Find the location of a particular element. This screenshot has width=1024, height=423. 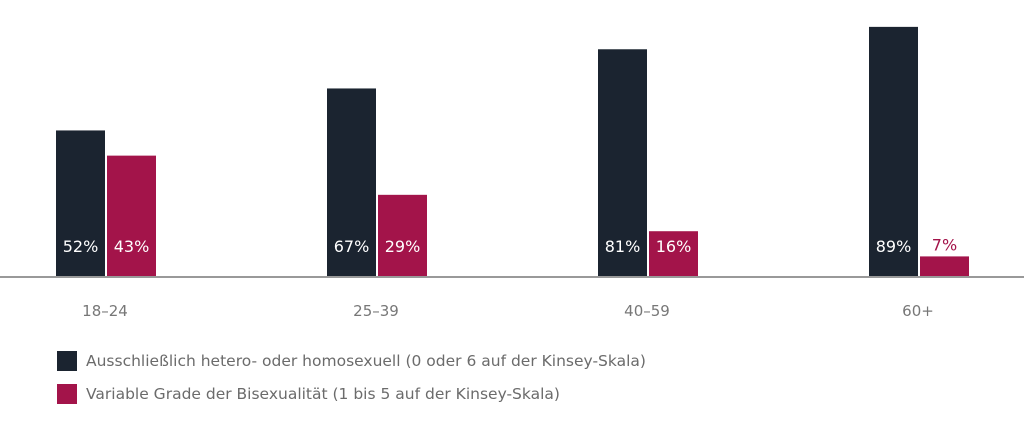

data-label: 7% is located at coordinates (944, 244).